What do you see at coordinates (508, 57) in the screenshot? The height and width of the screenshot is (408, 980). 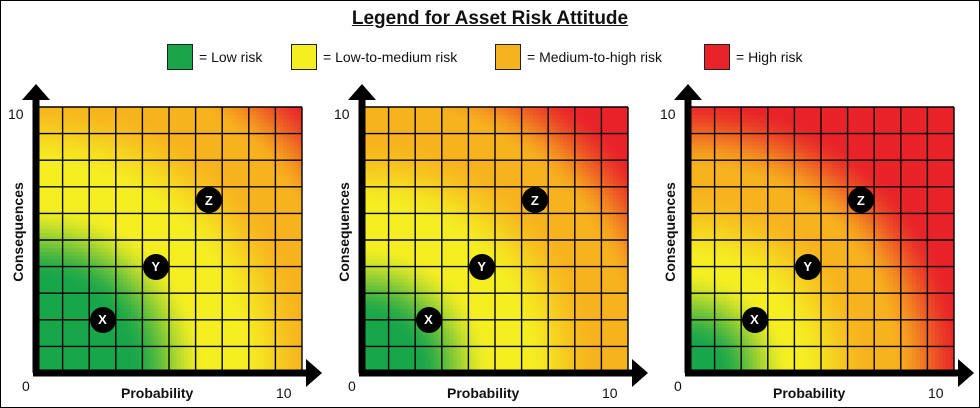 I see `medium-to-high-risk-swatch` at bounding box center [508, 57].